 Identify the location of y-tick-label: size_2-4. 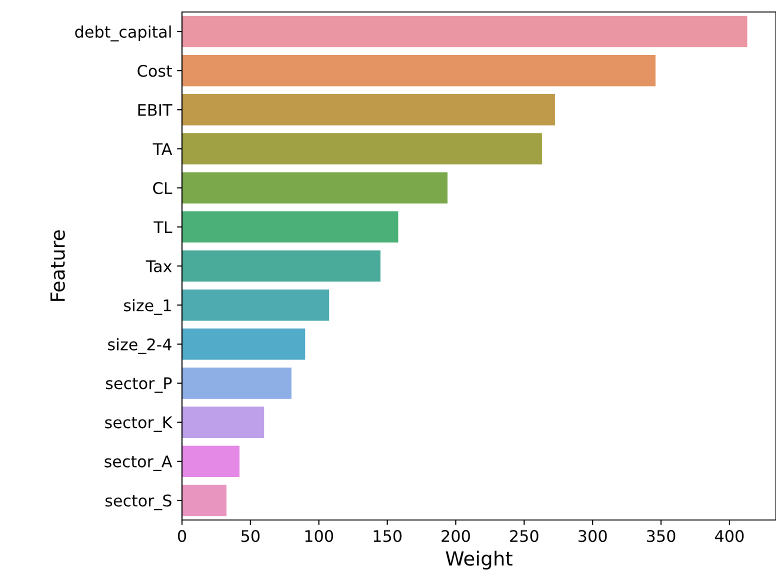
(140, 346).